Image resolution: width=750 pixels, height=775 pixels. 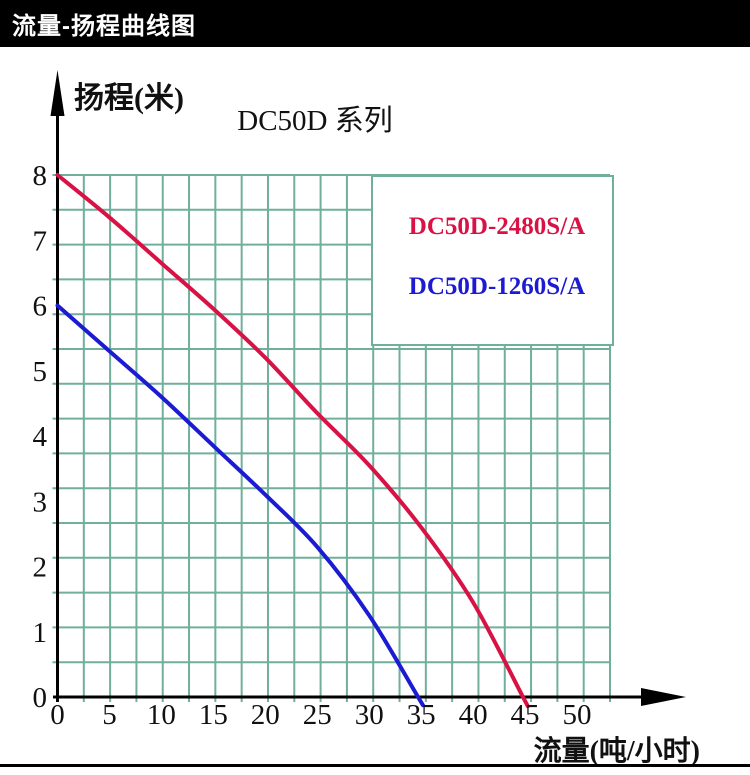 What do you see at coordinates (40, 437) in the screenshot?
I see `y-tick-label: 4` at bounding box center [40, 437].